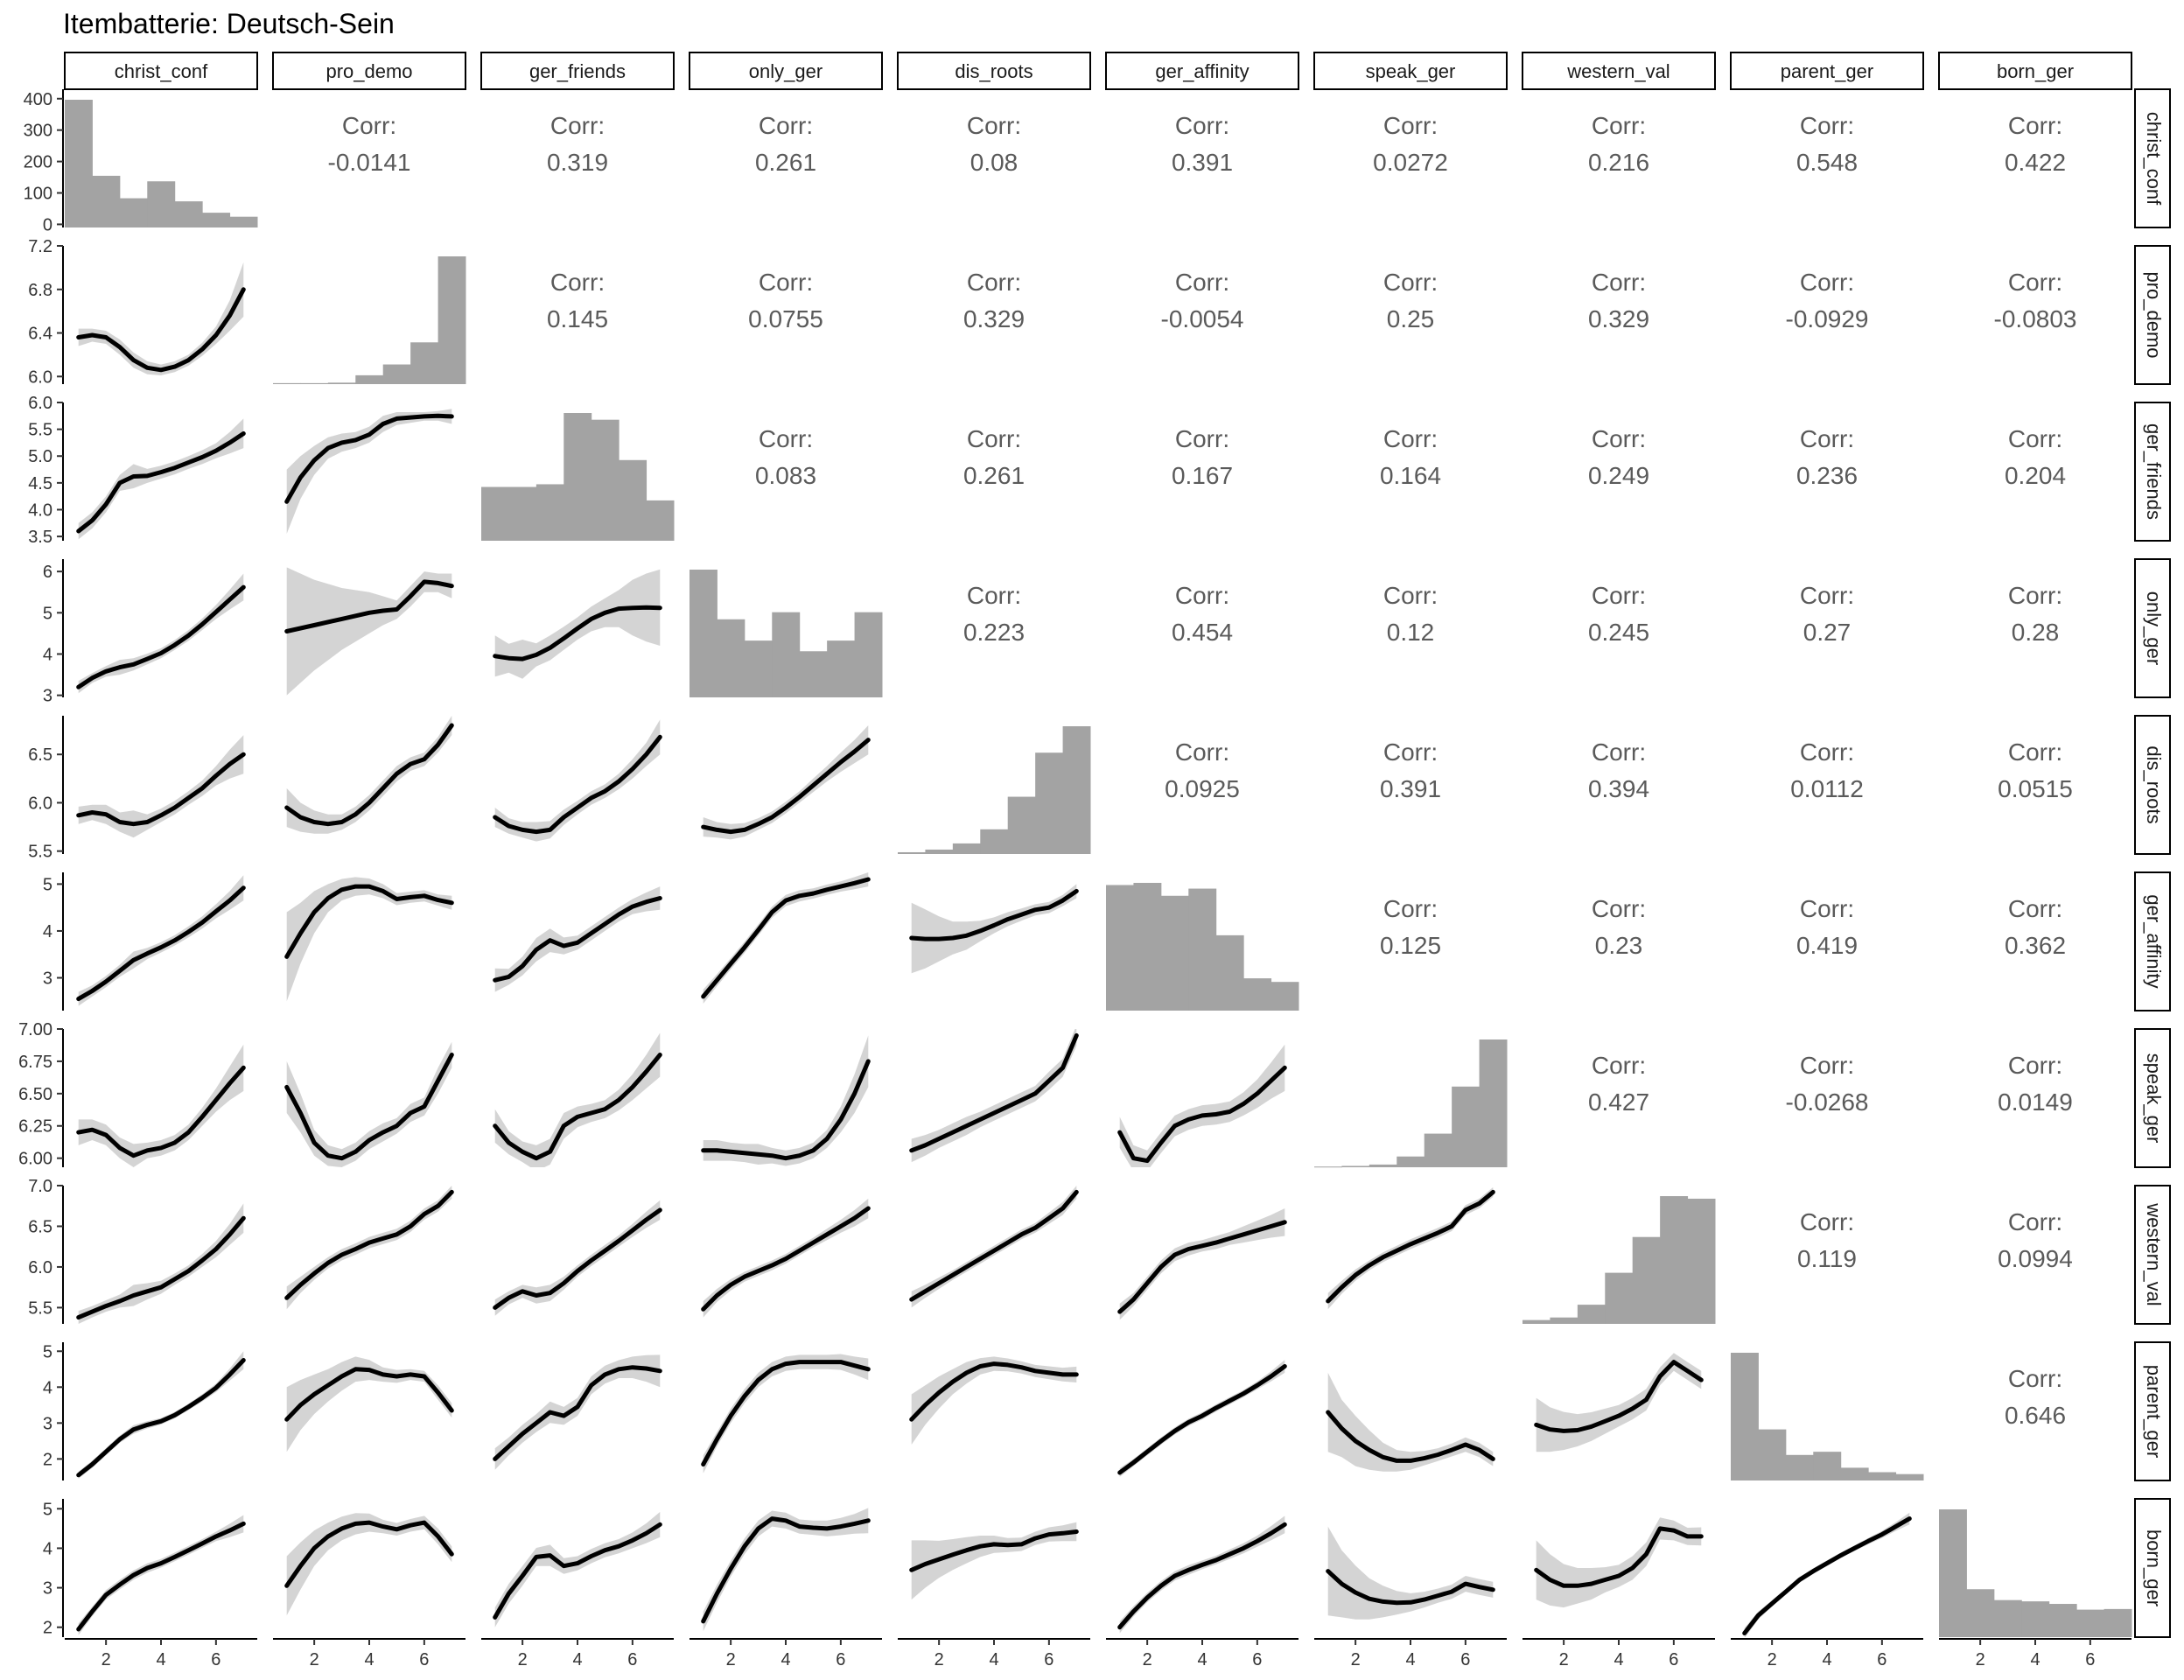 The height and width of the screenshot is (1680, 2184). I want to click on corr-value: 0.261, so click(785, 162).